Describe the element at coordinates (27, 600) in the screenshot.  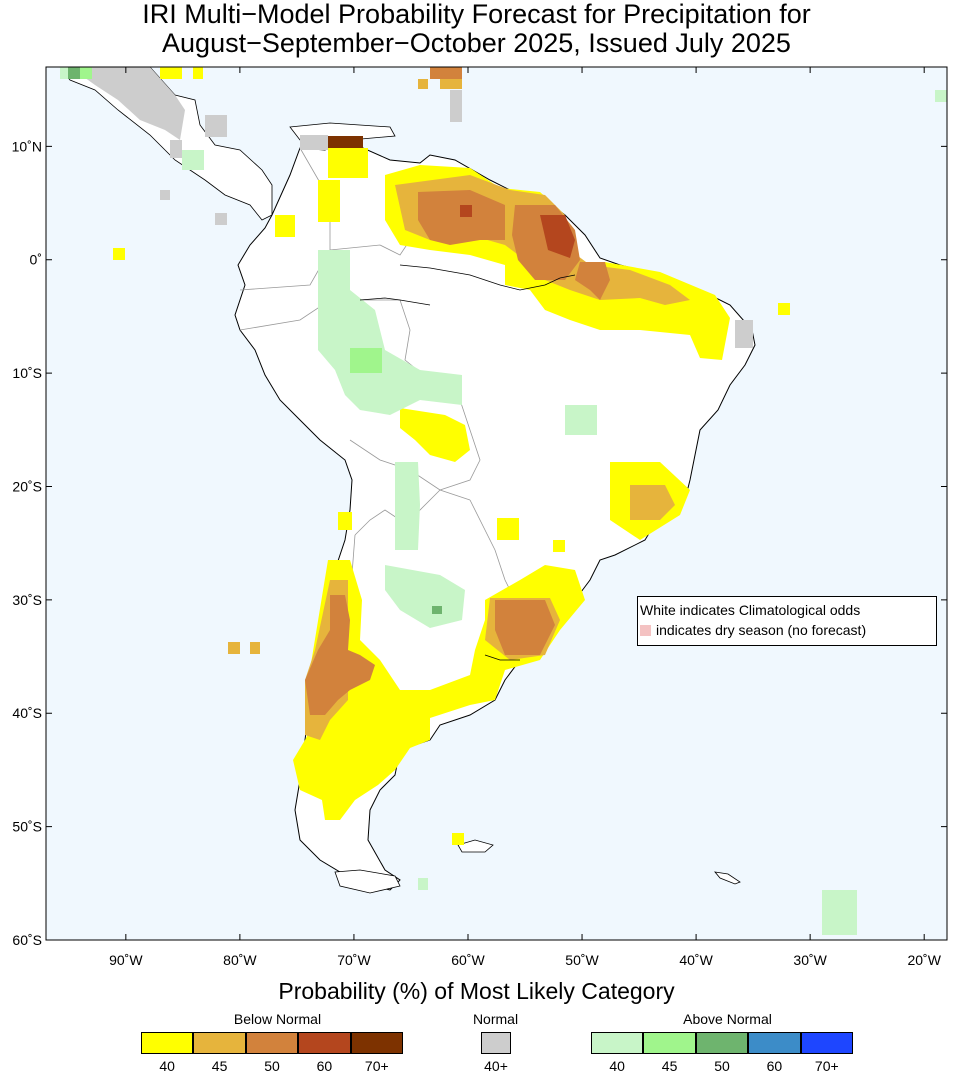
I see `lat-label: 30˚S` at that location.